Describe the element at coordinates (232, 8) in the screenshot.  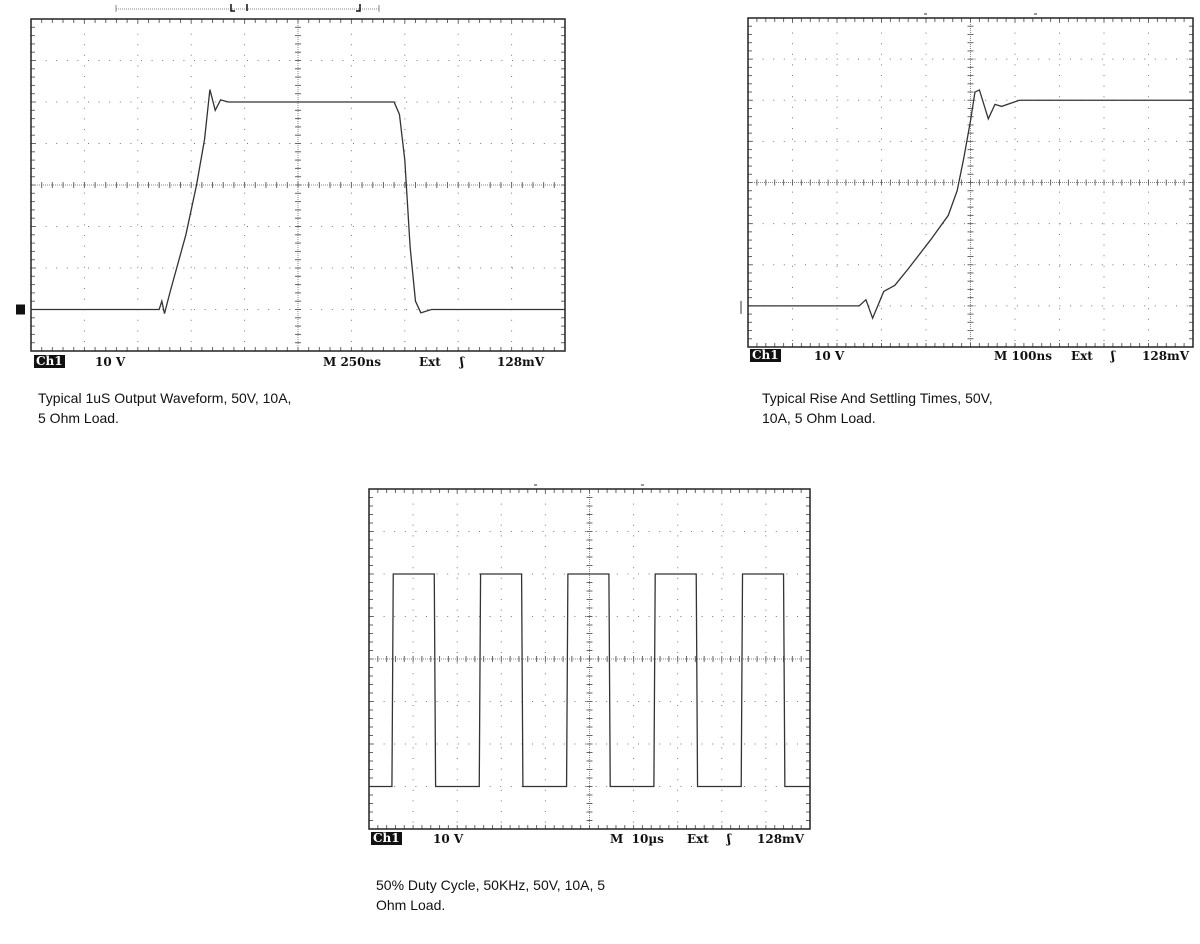
I see `trigger-bracket-left` at that location.